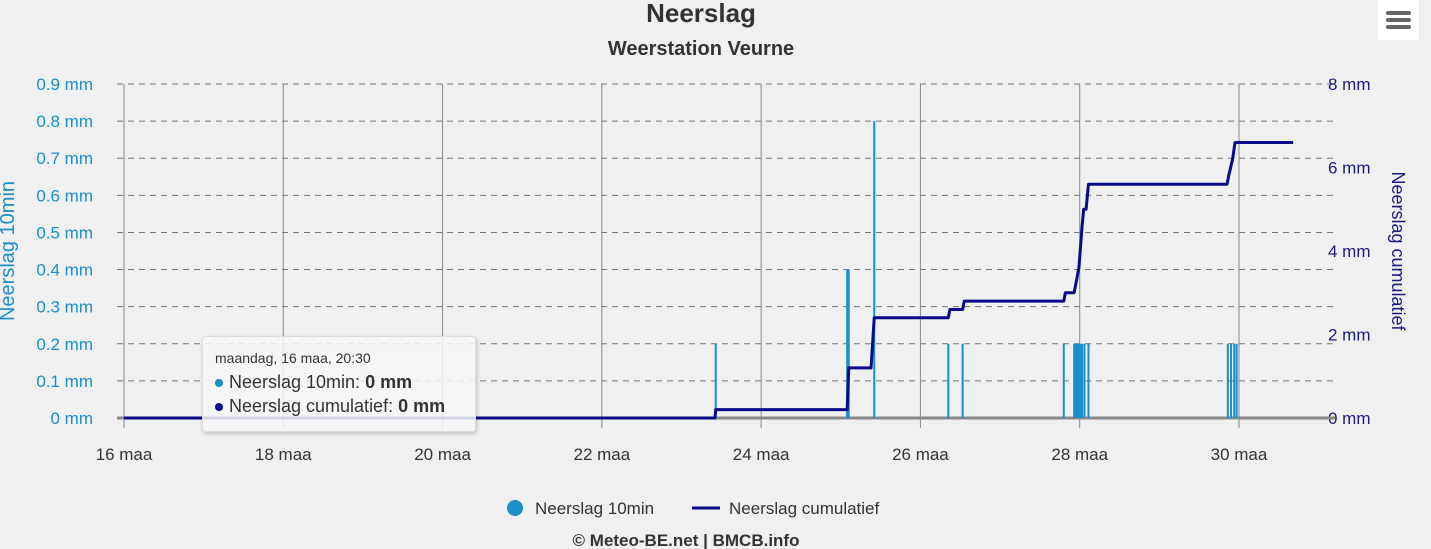 This screenshot has width=1431, height=549. Describe the element at coordinates (1239, 454) in the screenshot. I see `x-tick-label: 30 maa` at that location.